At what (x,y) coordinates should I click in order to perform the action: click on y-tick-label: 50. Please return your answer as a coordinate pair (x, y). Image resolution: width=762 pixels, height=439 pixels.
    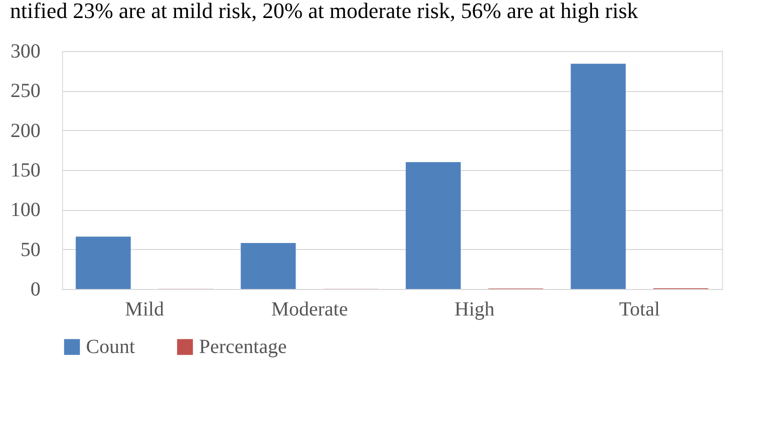
    Looking at the image, I should click on (30, 249).